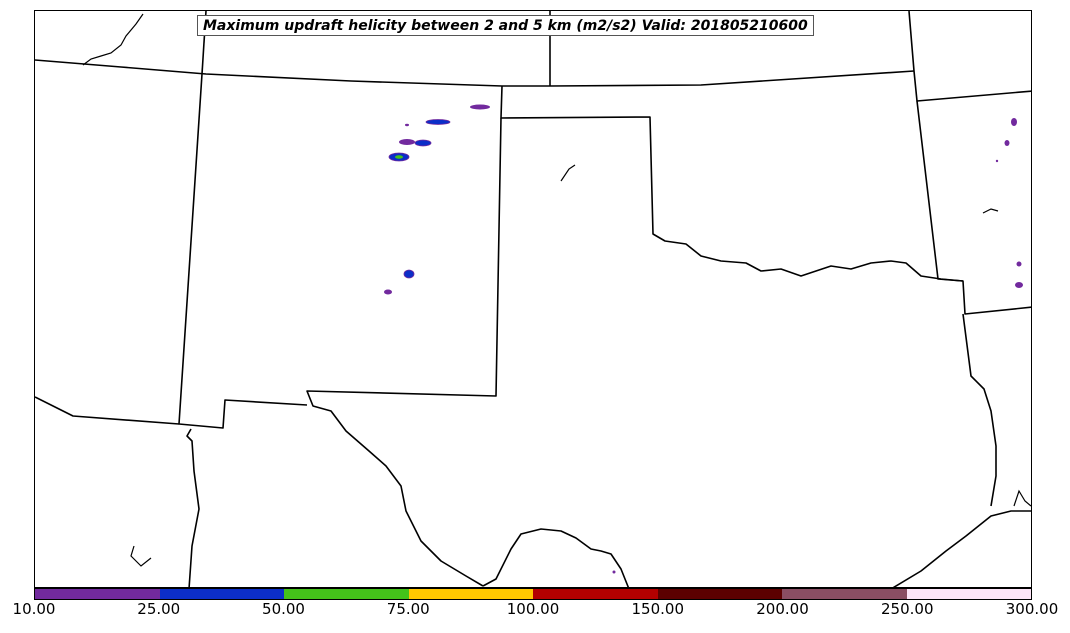  I want to click on colorbar-tick-label: 25.00, so click(159, 609).